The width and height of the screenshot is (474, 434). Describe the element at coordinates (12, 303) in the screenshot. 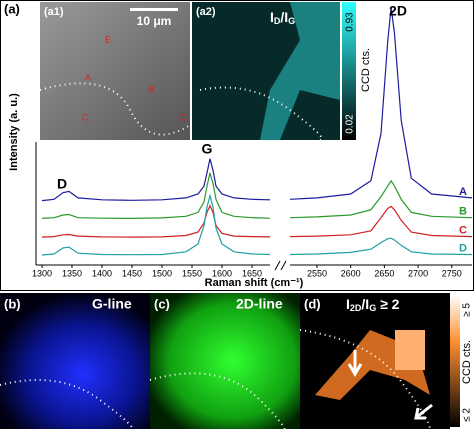

I see `panel-label: (b)` at that location.